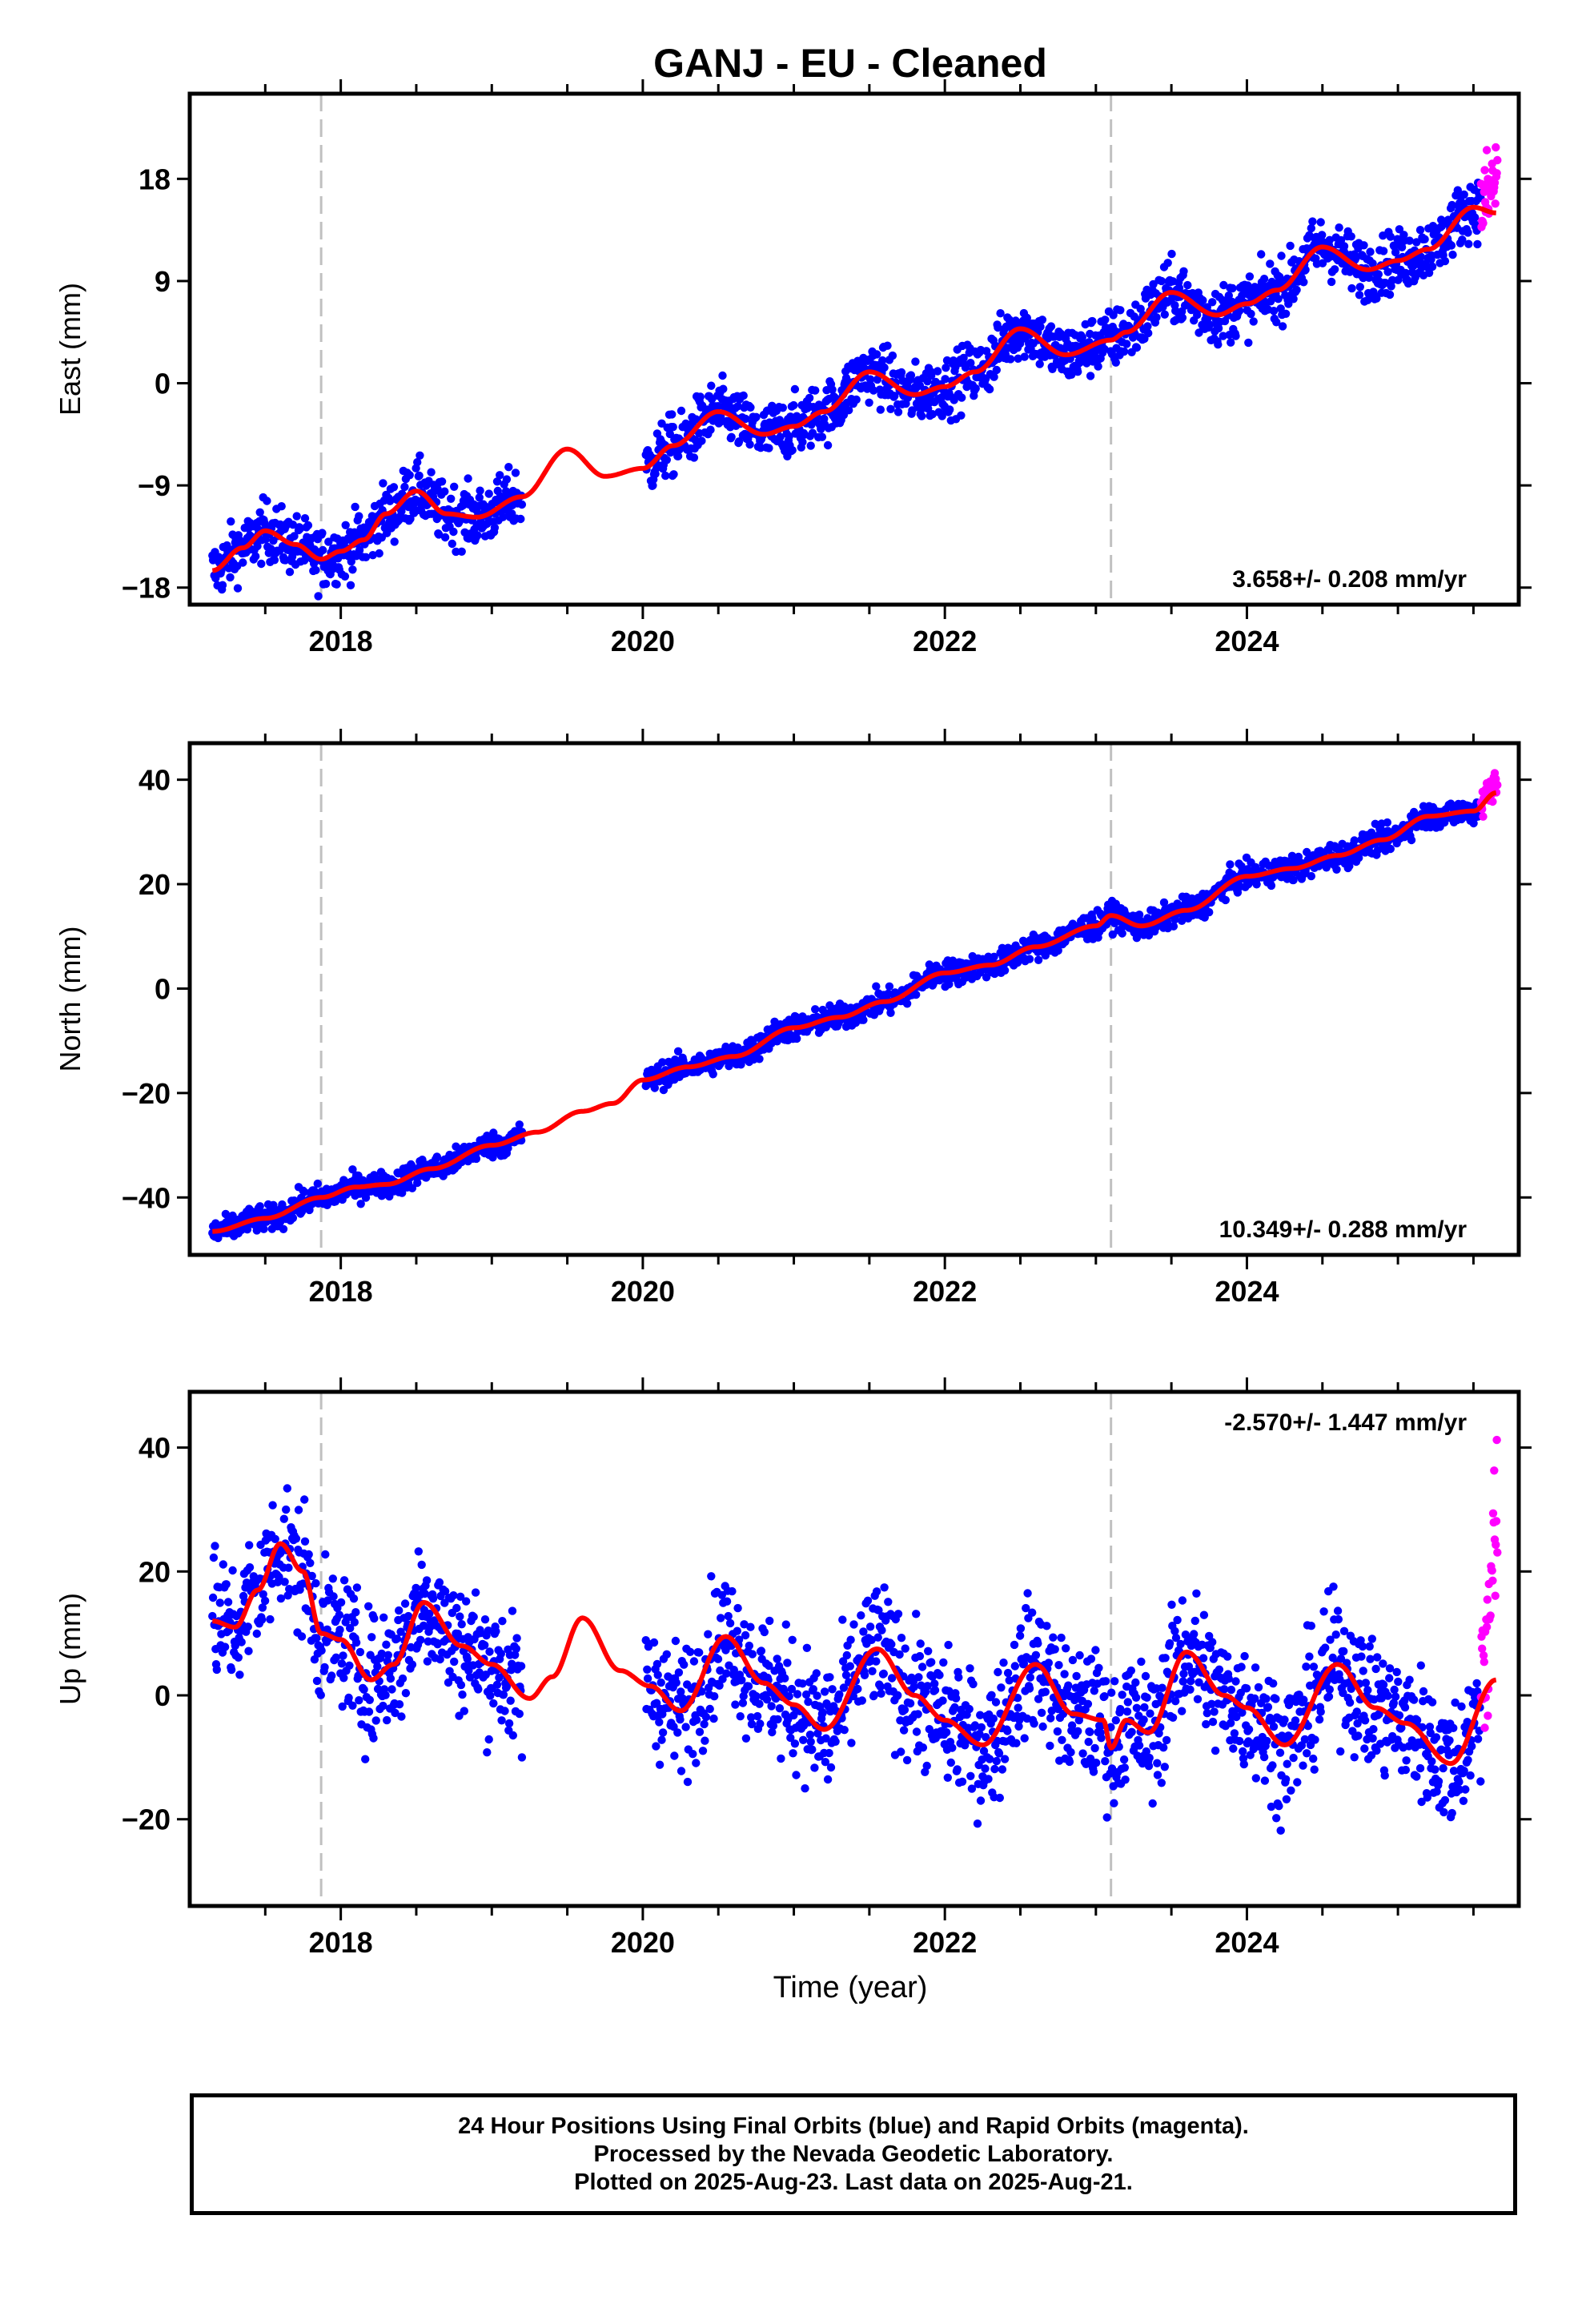 This screenshot has height=2324, width=1582. I want to click on x-tick-label: 2018, so click(341, 1291).